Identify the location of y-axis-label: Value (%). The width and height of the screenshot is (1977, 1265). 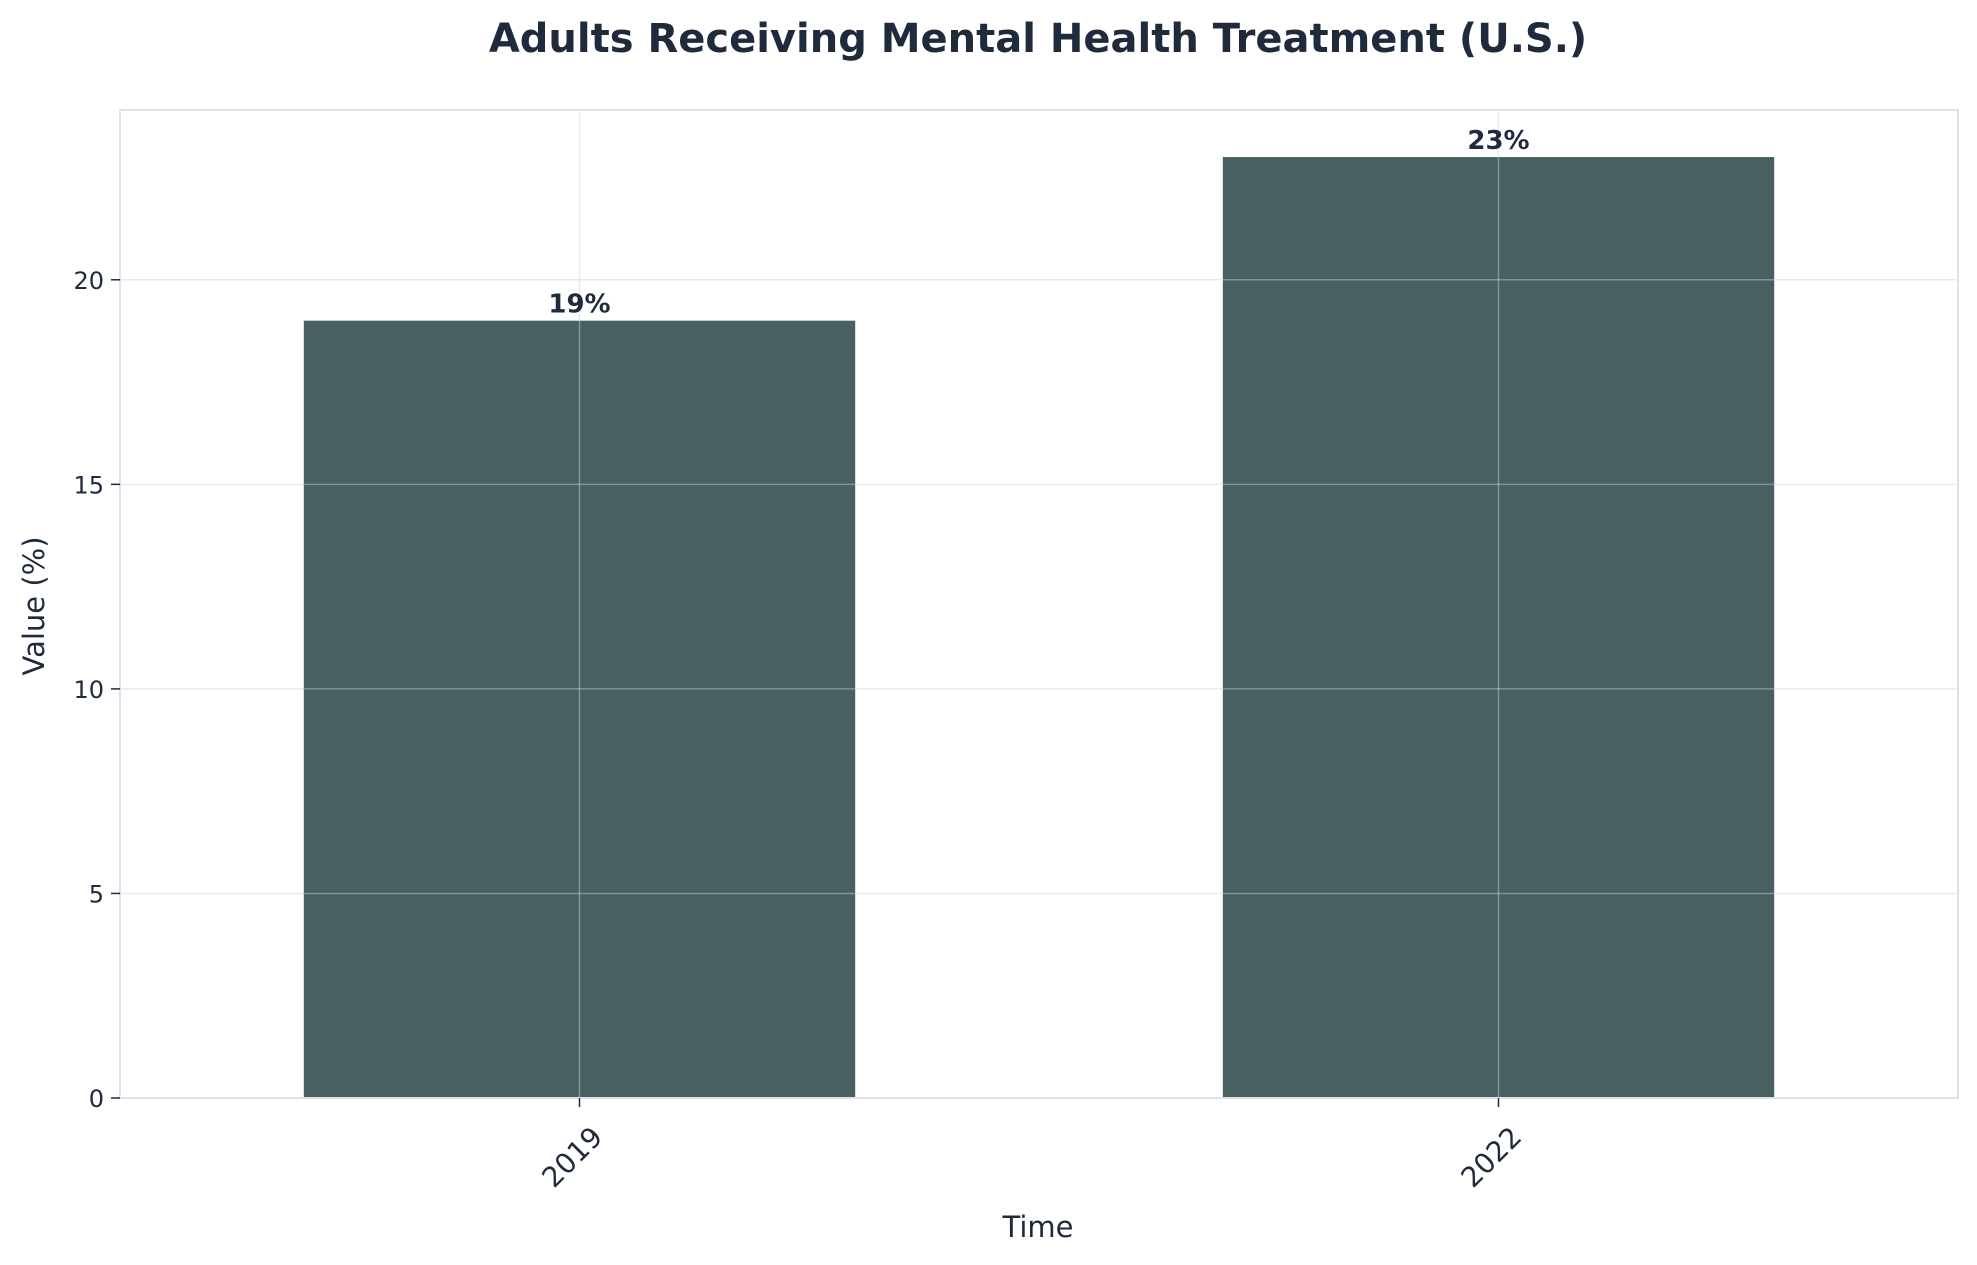
(34, 605).